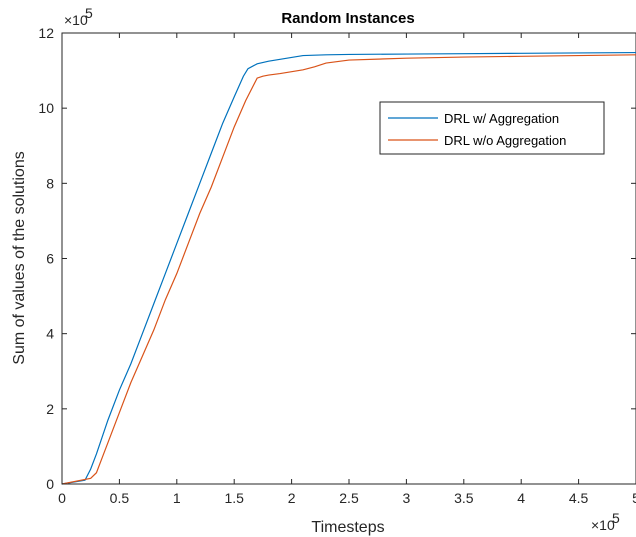  I want to click on y-axis-title: Sum of values of the solutions, so click(19, 257).